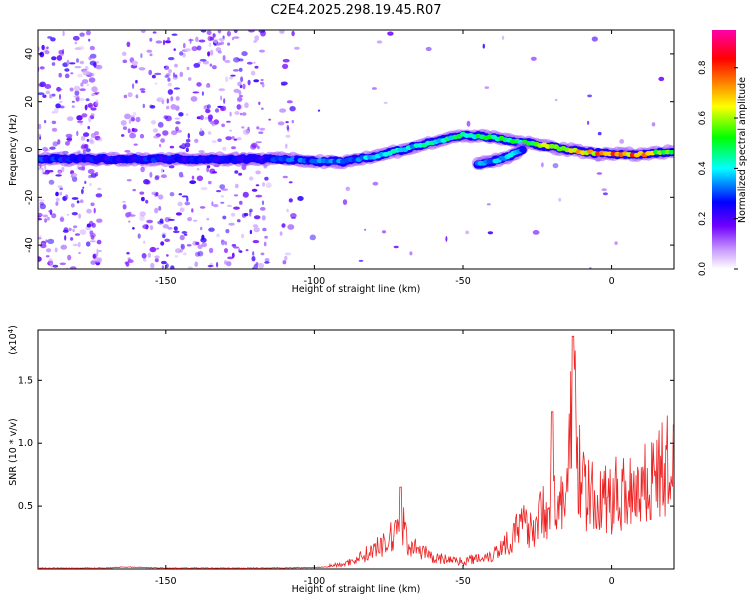  What do you see at coordinates (166, 281) in the screenshot?
I see `x-tick-label: -150` at bounding box center [166, 281].